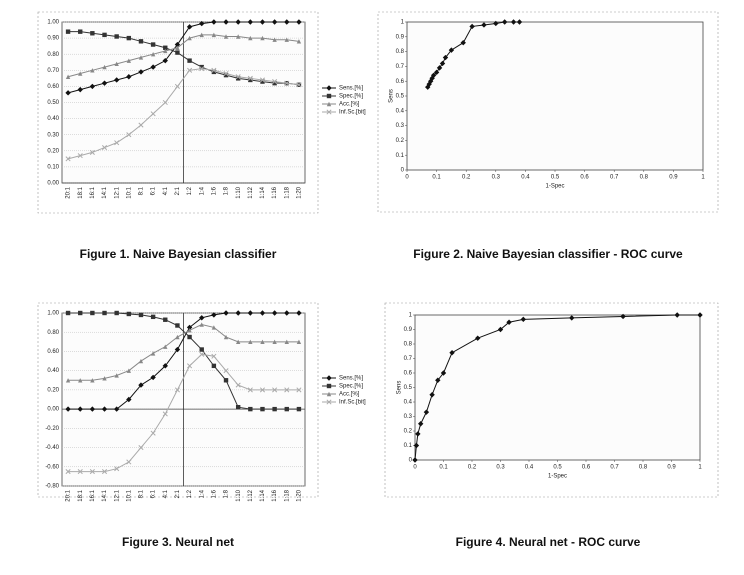 This screenshot has width=744, height=575. Describe the element at coordinates (400, 141) in the screenshot. I see `y-tick-label: 0.2` at that location.